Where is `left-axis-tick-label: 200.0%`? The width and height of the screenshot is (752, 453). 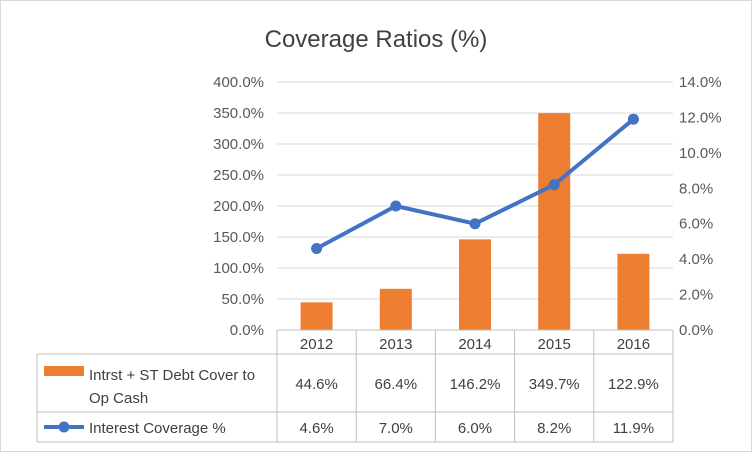 left-axis-tick-label: 200.0% is located at coordinates (238, 206).